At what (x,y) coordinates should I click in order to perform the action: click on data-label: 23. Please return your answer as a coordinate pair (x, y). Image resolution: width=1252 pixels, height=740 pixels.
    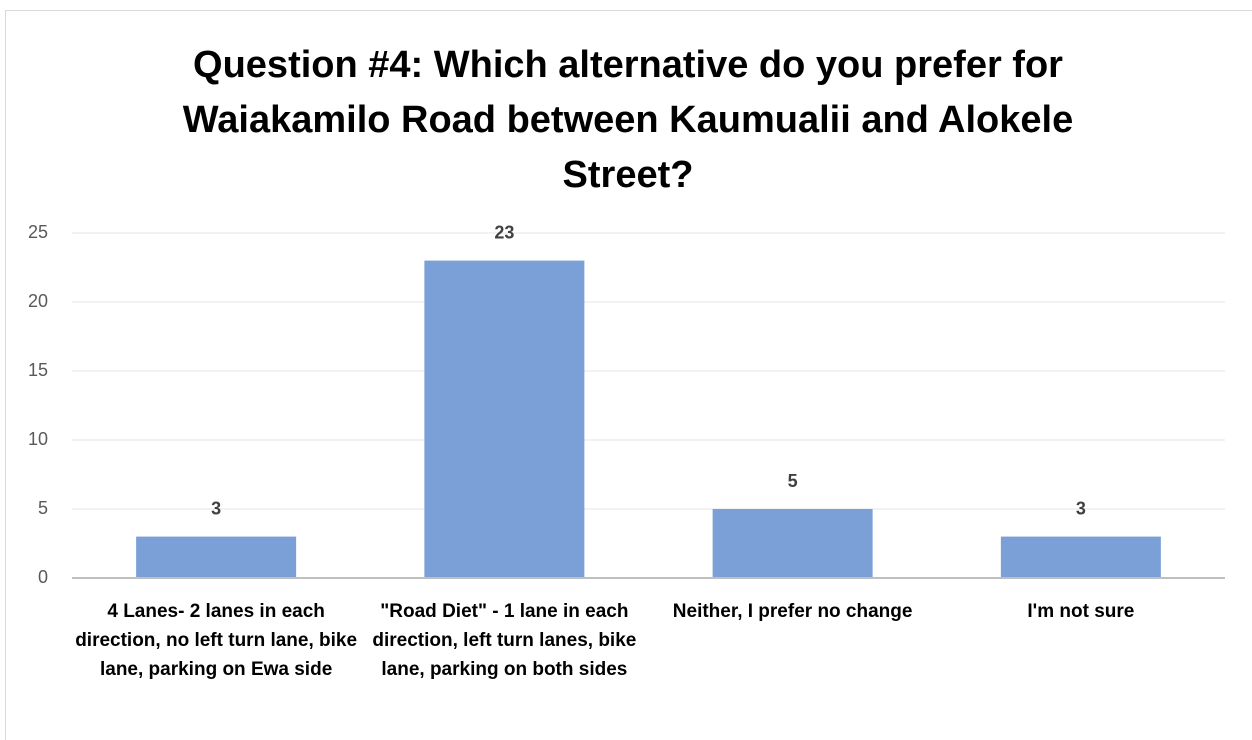
    Looking at the image, I should click on (504, 232).